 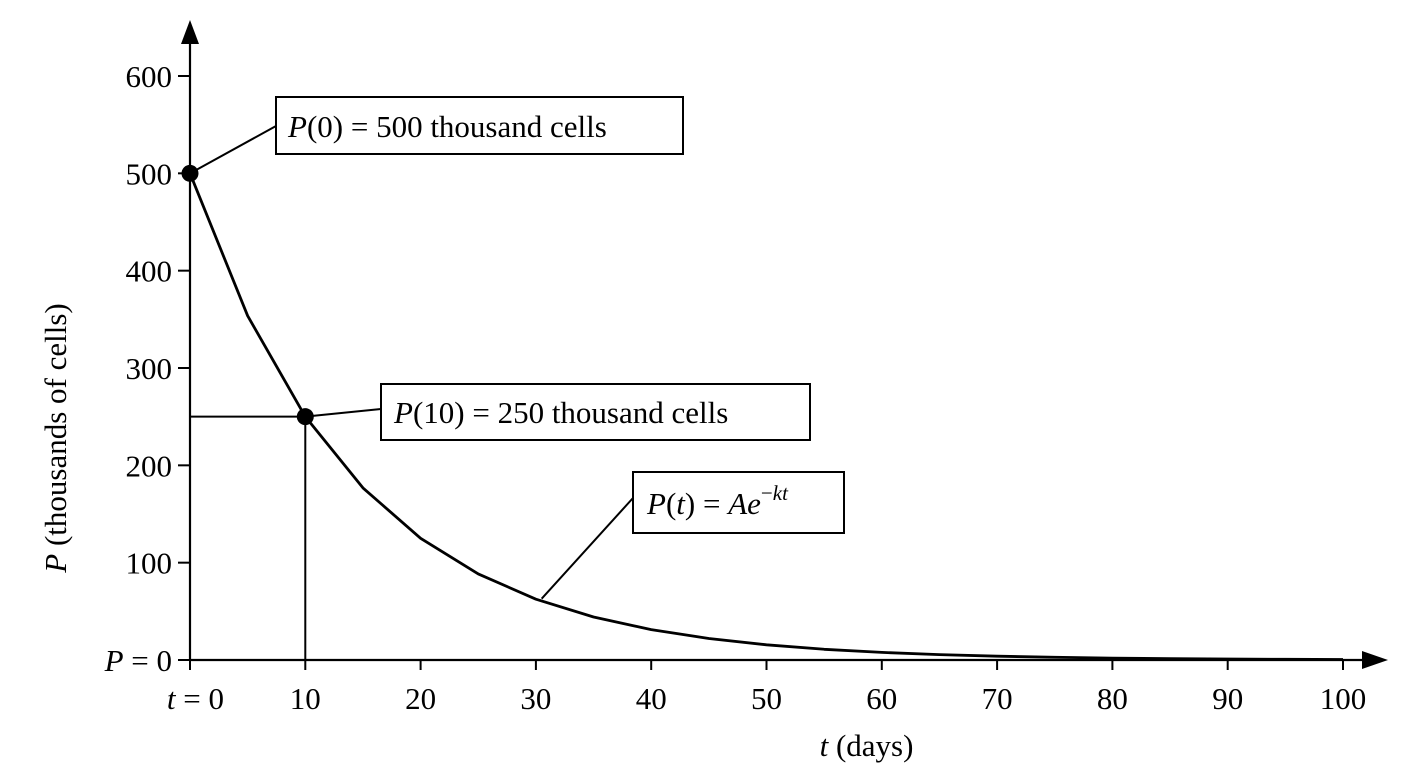 I want to click on x-tick-label: t = 0, so click(x=195, y=698).